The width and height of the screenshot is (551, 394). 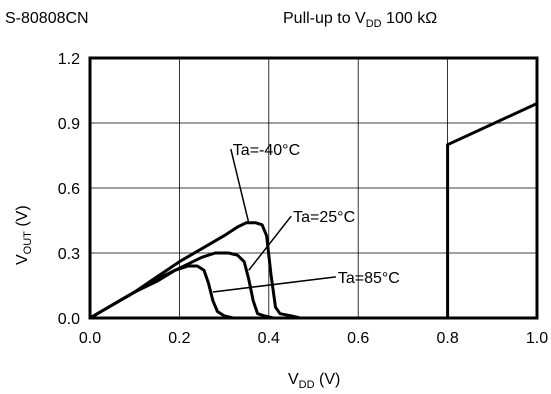 What do you see at coordinates (69, 319) in the screenshot?
I see `y-tick-label: 0.0` at bounding box center [69, 319].